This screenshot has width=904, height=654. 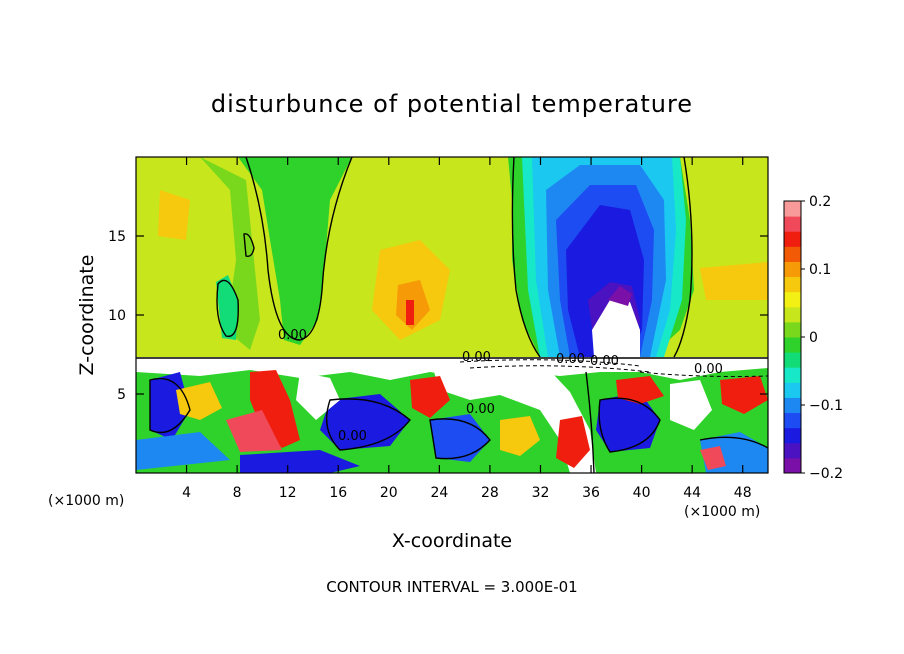 I want to click on colorbar-tick-label: 0, so click(x=813, y=338).